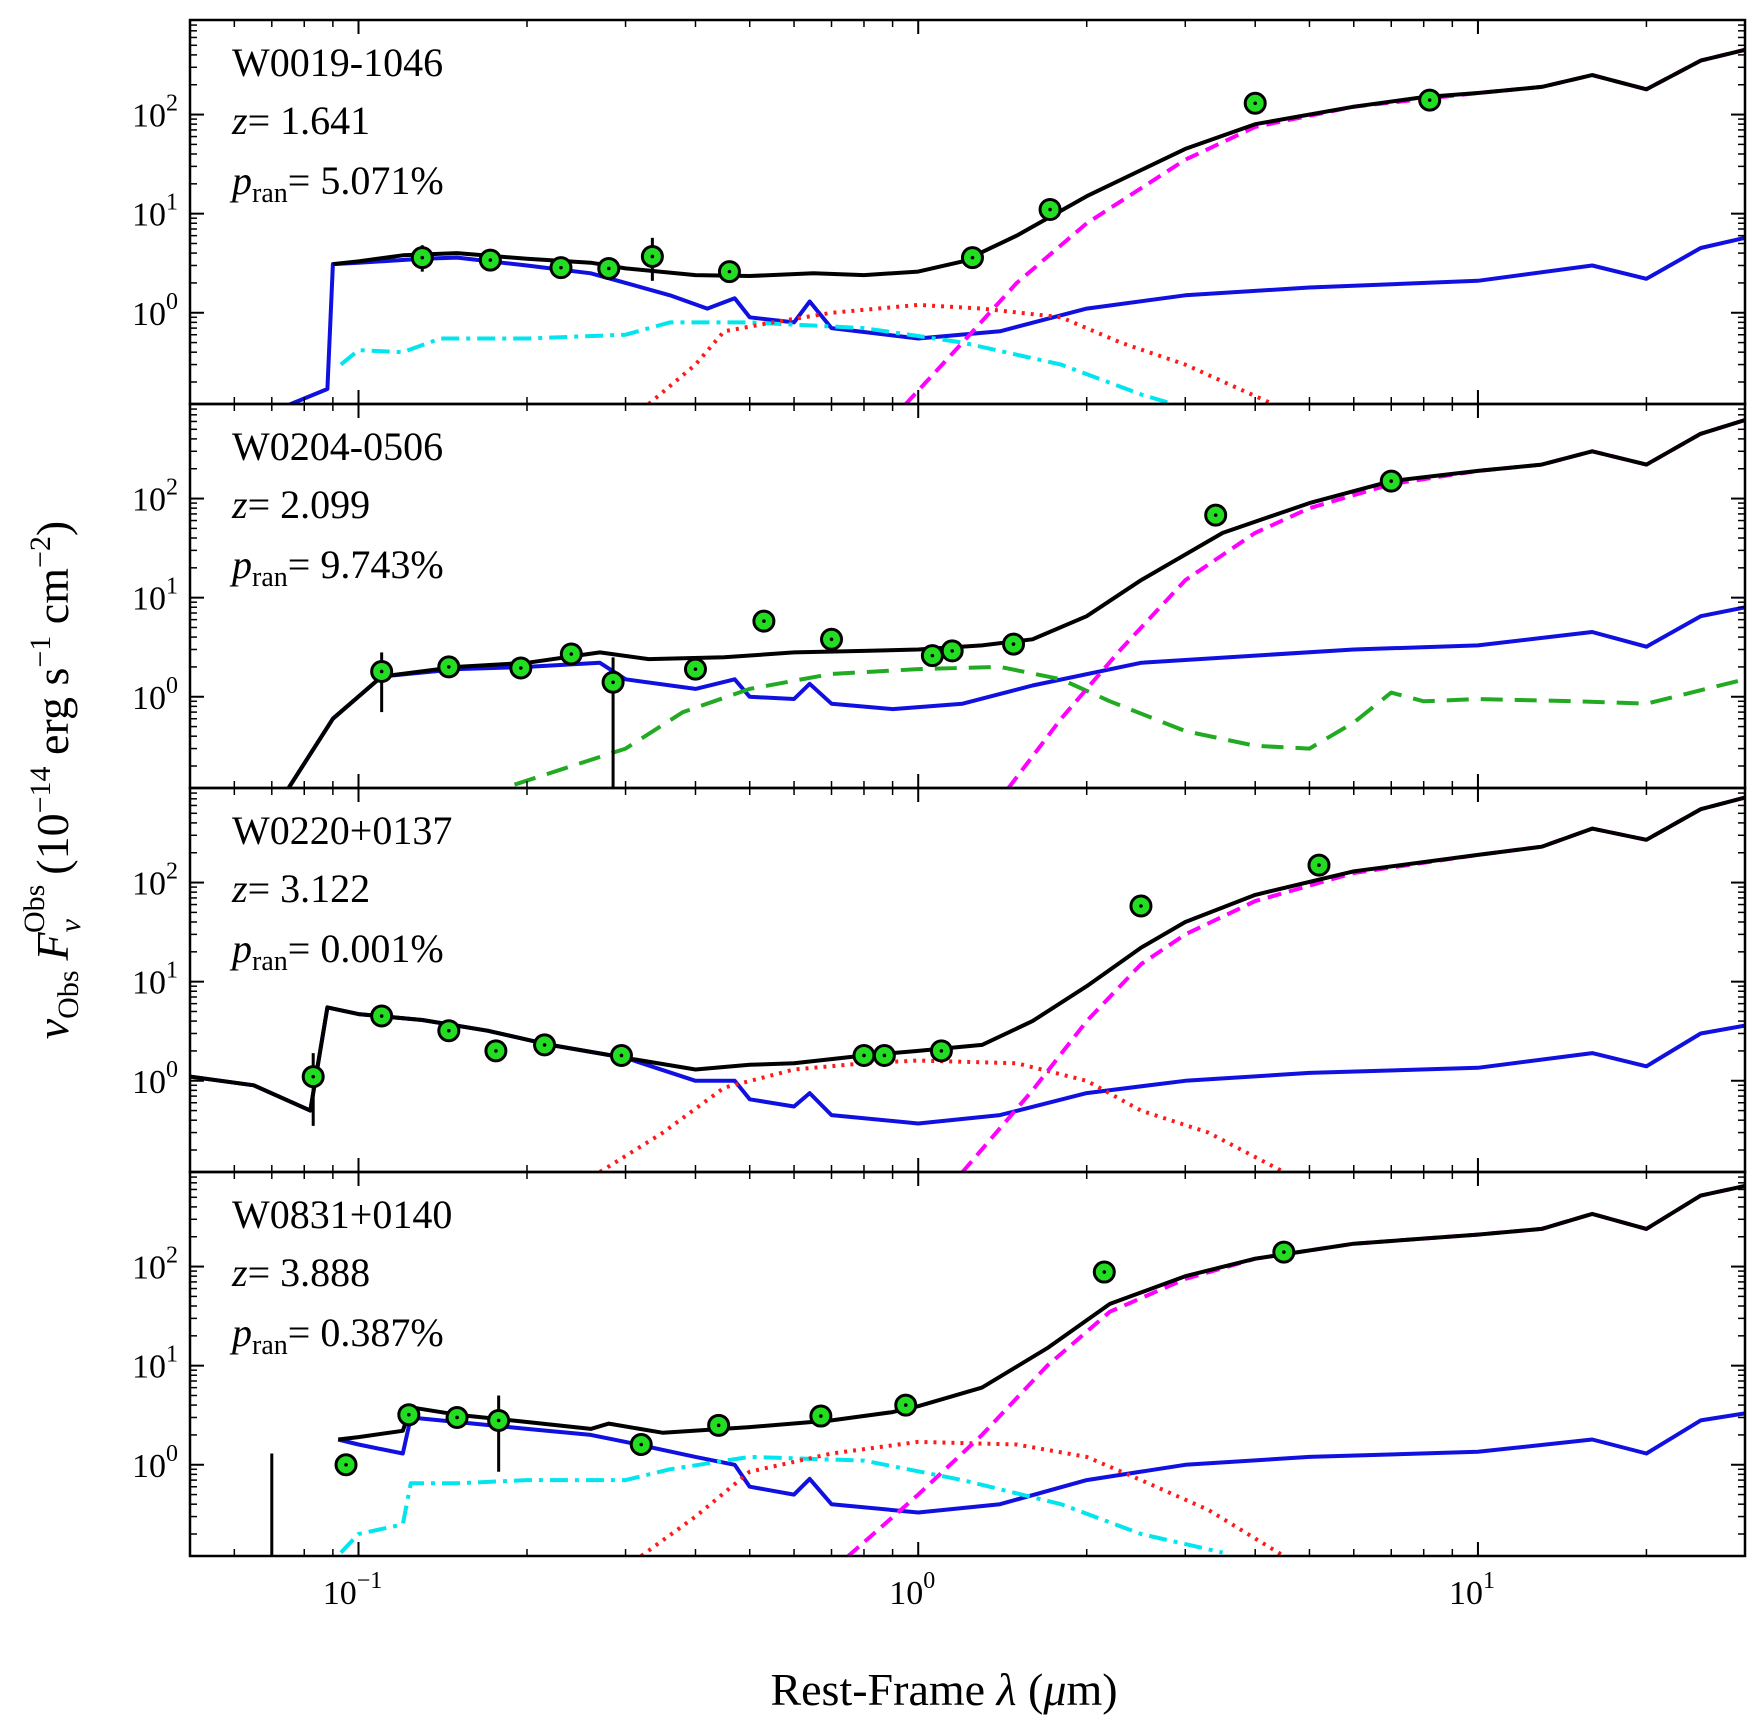 This screenshot has height=1730, width=1759. I want to click on panel-p-ran: pran= 0.001%, so click(336, 951).